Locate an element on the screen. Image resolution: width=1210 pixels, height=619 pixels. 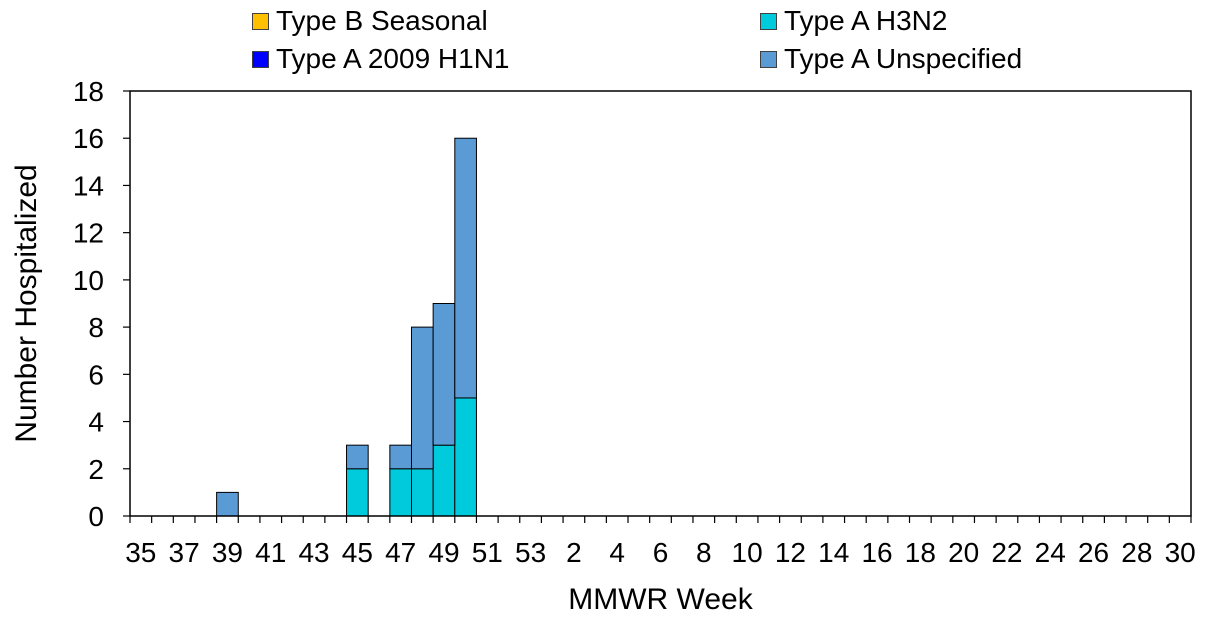
y-tick-label: 12 is located at coordinates (88, 233).